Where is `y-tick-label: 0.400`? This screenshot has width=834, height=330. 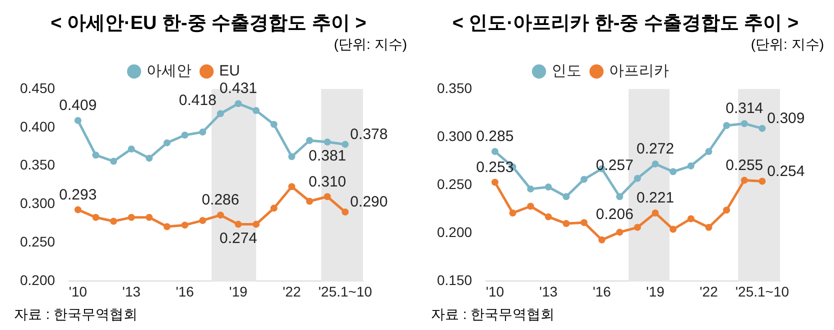 y-tick-label: 0.400 is located at coordinates (38, 126).